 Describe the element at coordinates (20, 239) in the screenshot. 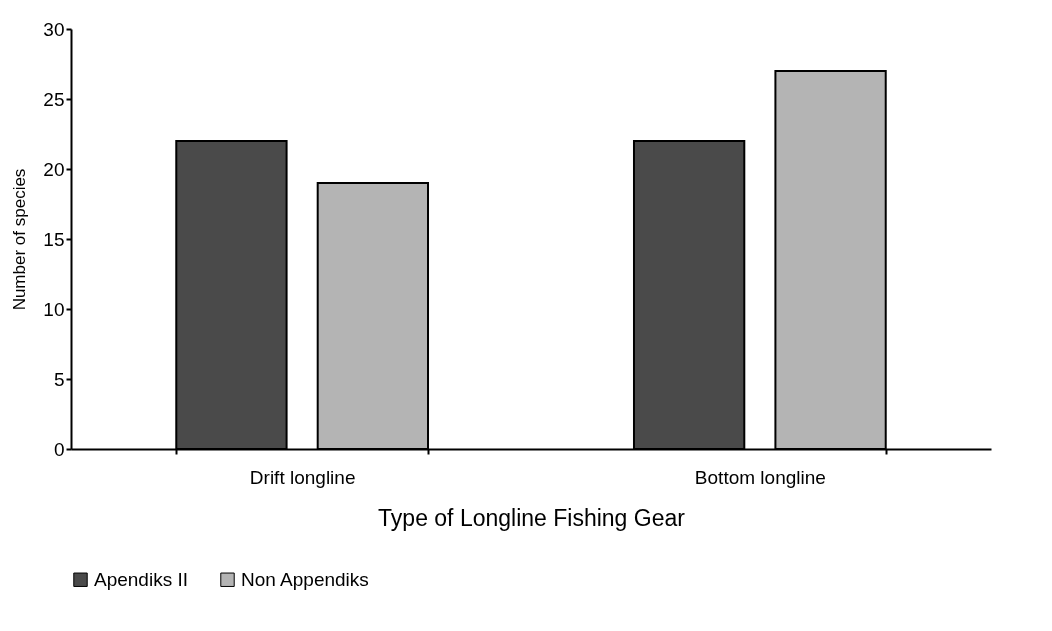

I see `y-axis-title: Number of species` at that location.